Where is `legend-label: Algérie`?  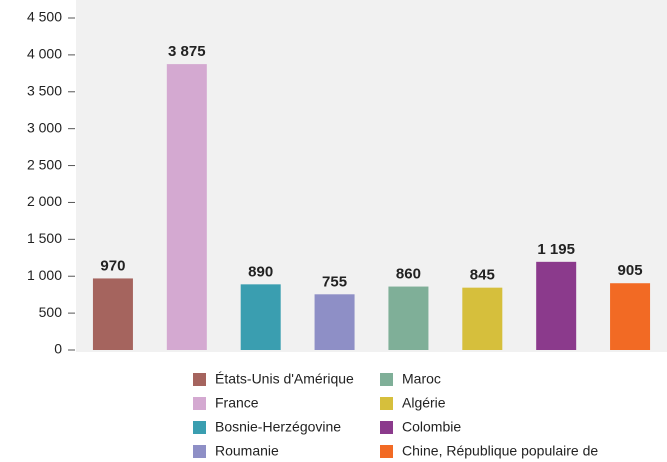
legend-label: Algérie is located at coordinates (424, 403).